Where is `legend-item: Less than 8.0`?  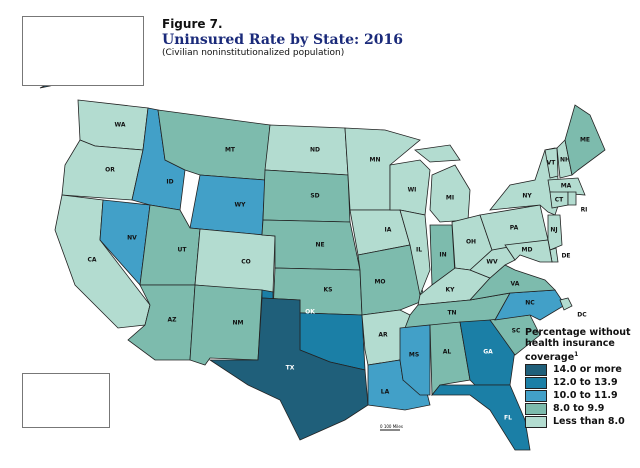
legend-item: Less than 8.0 is located at coordinates (580, 421).